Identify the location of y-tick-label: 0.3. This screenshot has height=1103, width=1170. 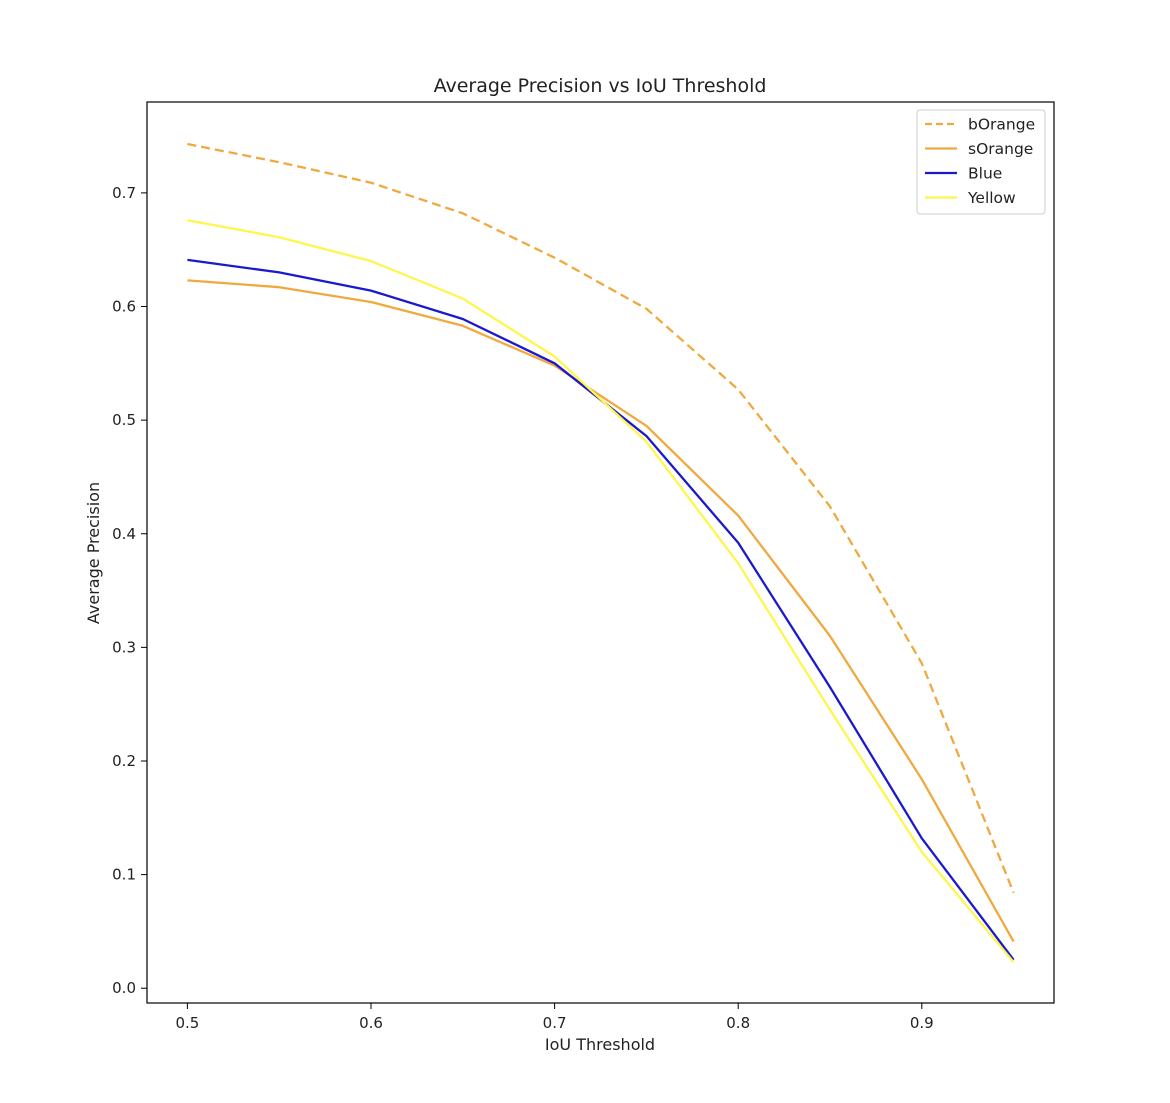
(124, 647).